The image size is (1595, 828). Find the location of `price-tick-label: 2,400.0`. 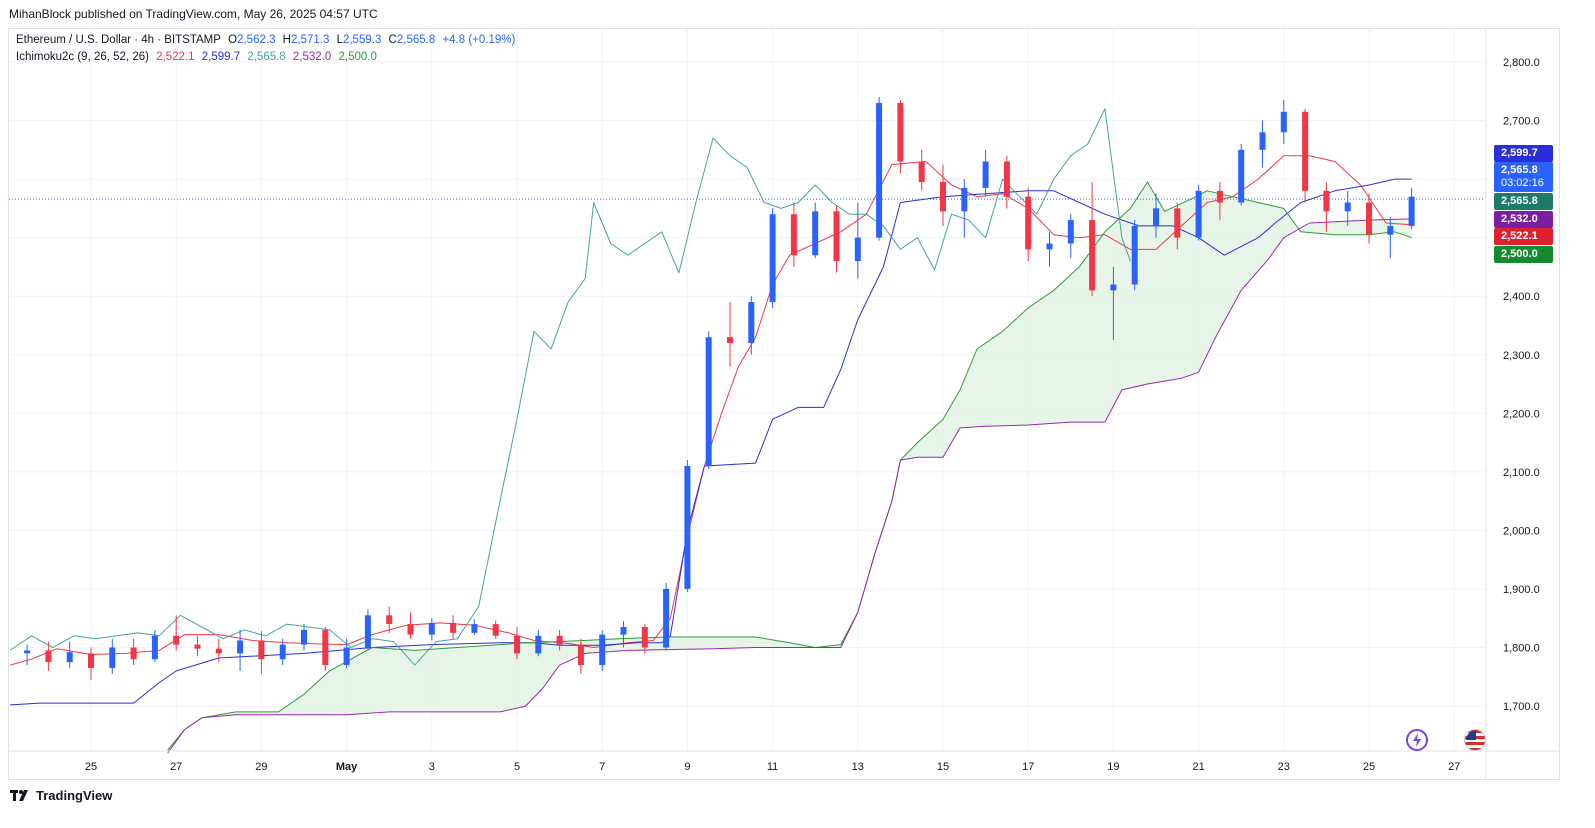

price-tick-label: 2,400.0 is located at coordinates (1521, 297).